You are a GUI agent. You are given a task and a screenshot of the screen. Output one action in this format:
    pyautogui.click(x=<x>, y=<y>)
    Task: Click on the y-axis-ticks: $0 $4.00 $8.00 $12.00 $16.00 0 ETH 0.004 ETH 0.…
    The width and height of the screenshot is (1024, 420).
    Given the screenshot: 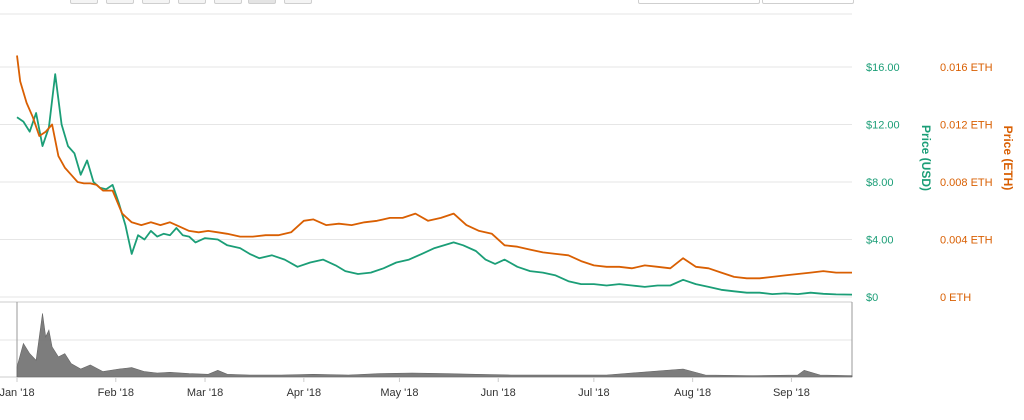 What is the action you would take?
    pyautogui.click(x=929, y=183)
    